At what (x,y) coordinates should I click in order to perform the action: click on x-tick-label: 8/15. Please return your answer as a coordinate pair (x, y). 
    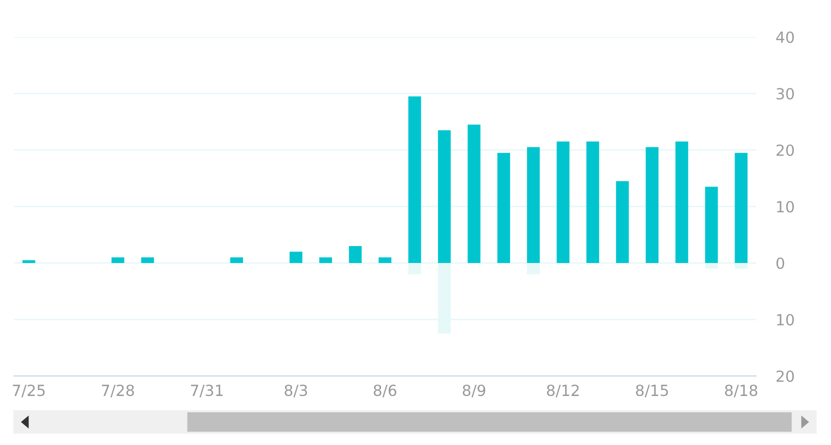
    Looking at the image, I should click on (652, 391).